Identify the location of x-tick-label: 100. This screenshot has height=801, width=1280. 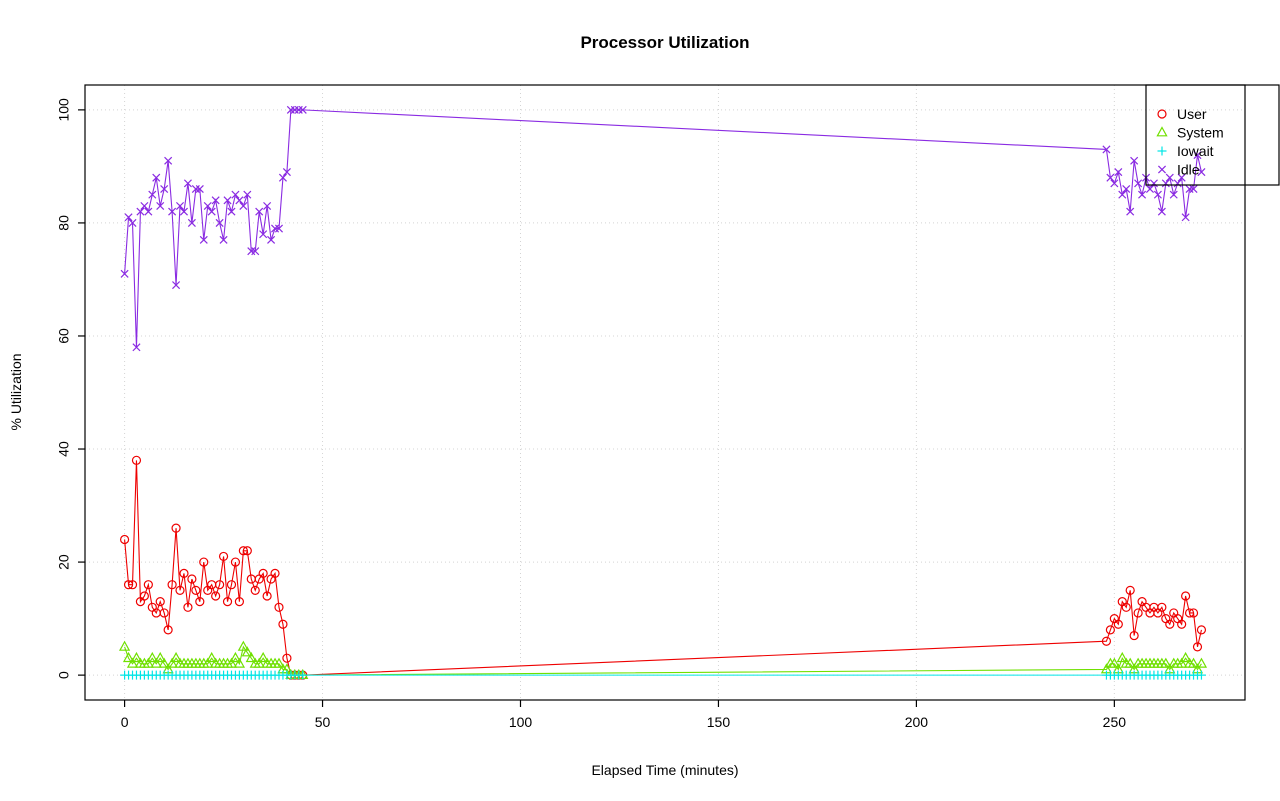
(521, 722).